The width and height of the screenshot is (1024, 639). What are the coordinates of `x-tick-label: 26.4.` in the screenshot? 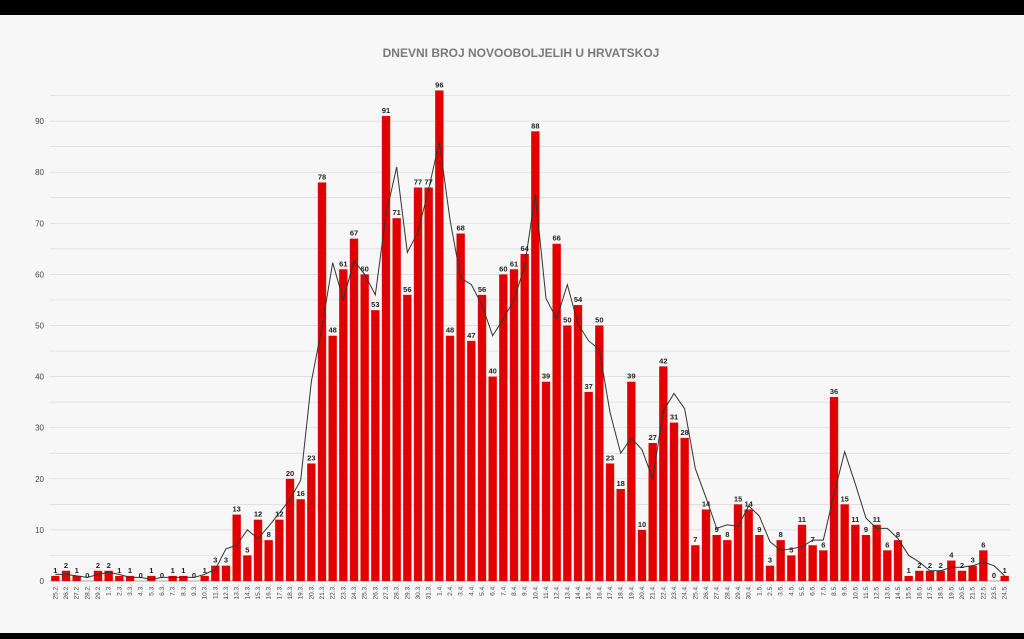 It's located at (706, 592).